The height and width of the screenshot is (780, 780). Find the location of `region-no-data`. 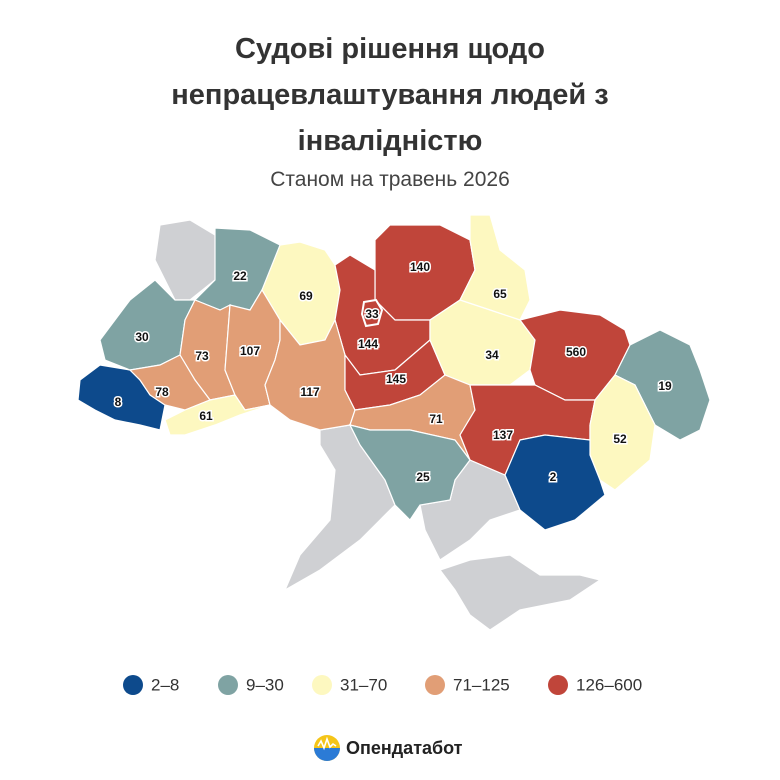

region-no-data is located at coordinates (520, 592).